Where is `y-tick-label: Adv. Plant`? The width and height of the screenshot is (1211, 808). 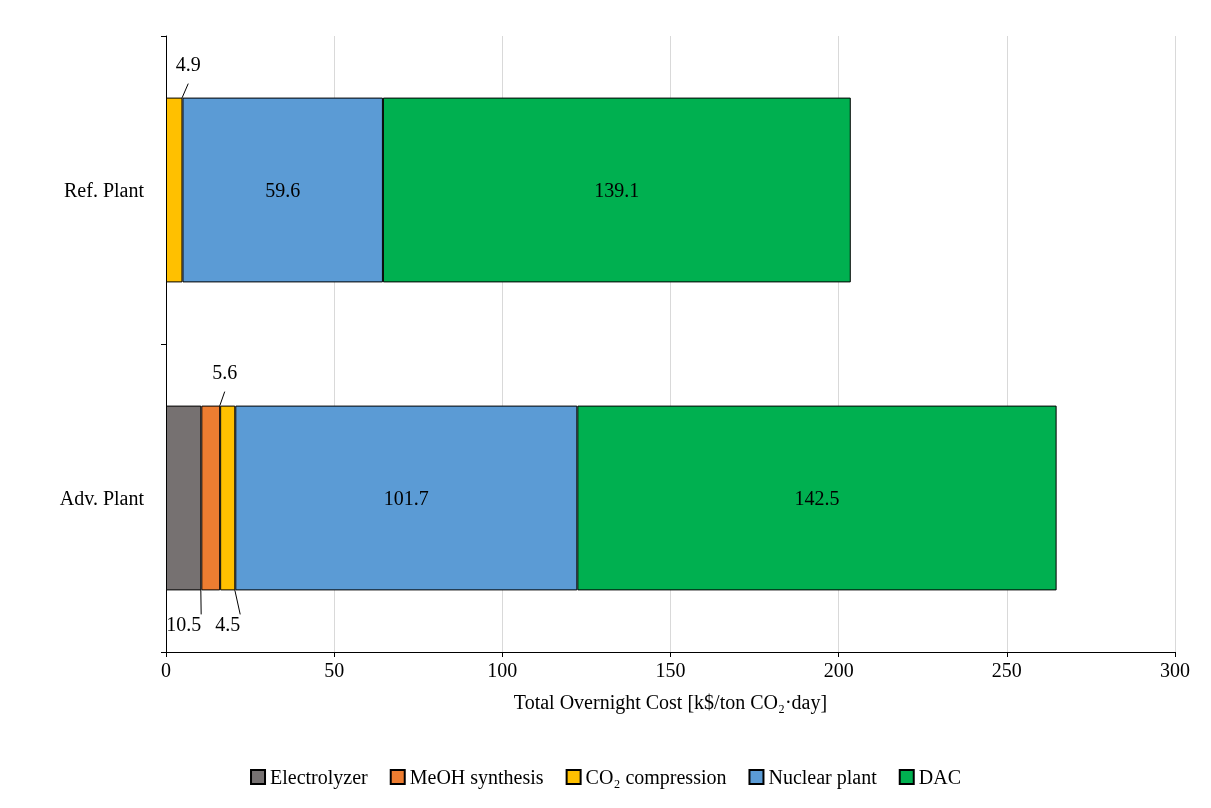 y-tick-label: Adv. Plant is located at coordinates (102, 498).